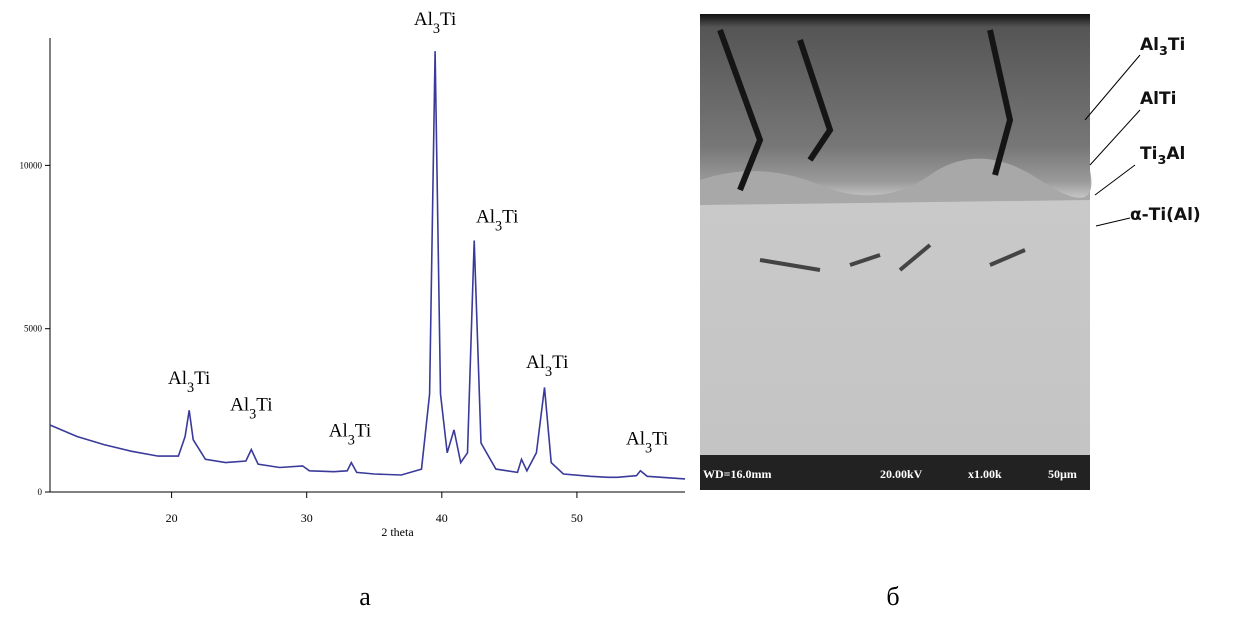 The width and height of the screenshot is (1239, 628). I want to click on sem-crack, so click(865, 110).